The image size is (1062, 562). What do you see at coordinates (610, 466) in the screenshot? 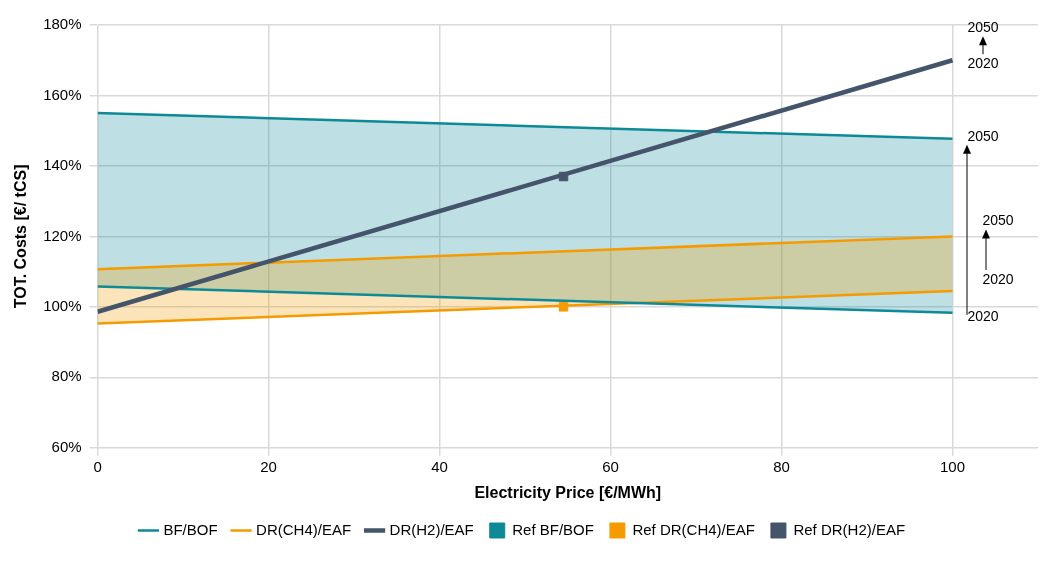
I see `x-tick-label: 60` at bounding box center [610, 466].